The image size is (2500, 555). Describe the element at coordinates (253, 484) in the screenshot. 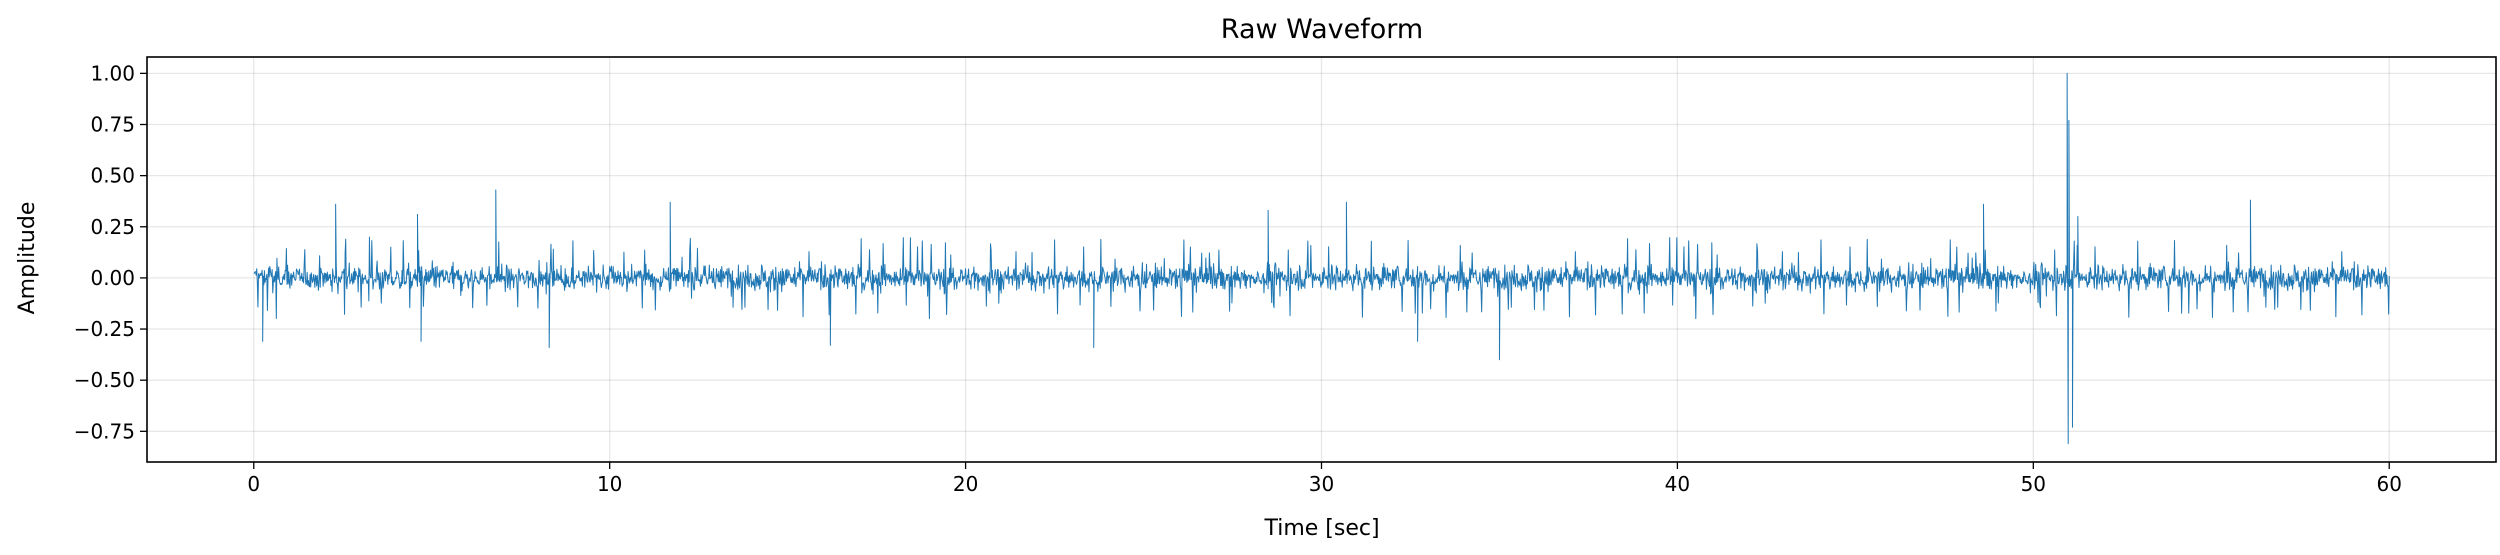

I see `x-tick-label: 0` at that location.